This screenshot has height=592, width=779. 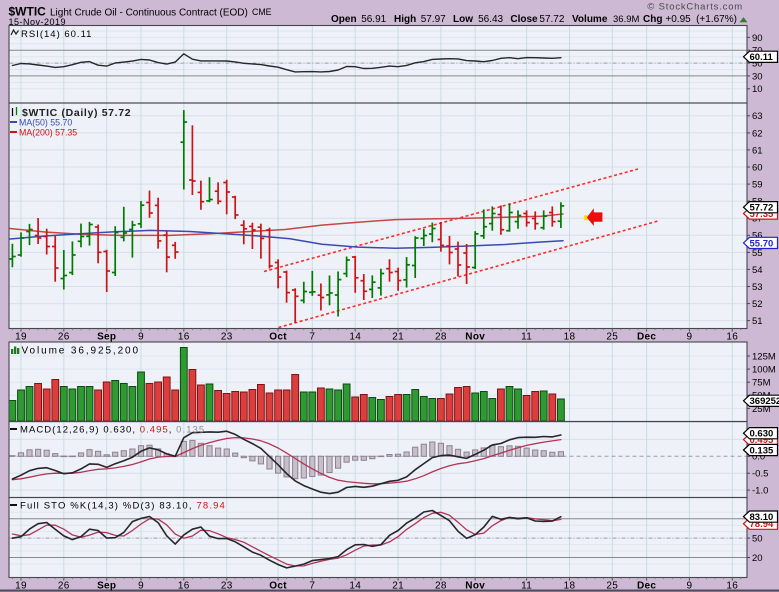 I want to click on svg-text: 36.9M, so click(x=626, y=19).